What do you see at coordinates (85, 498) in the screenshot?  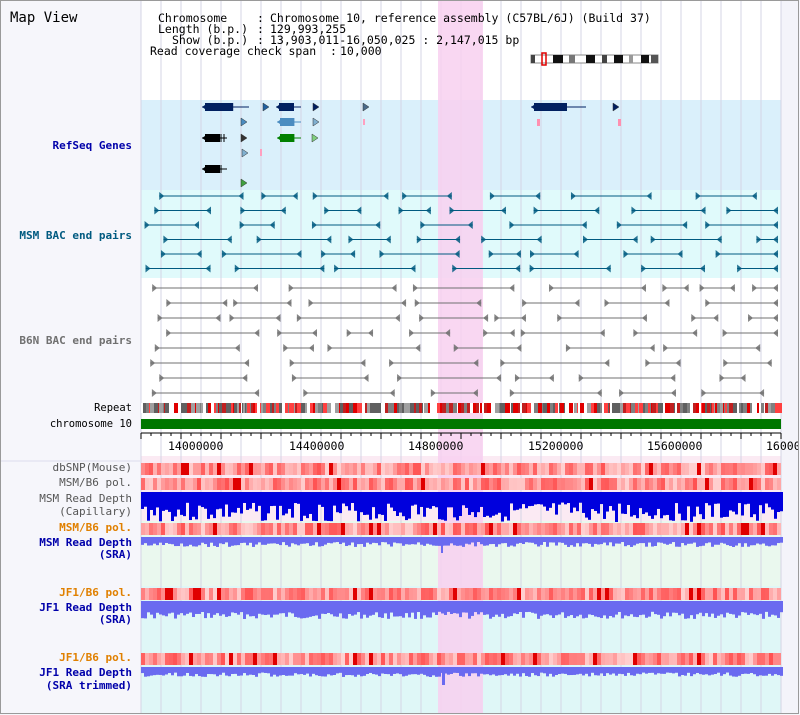 I see `msm-depth-capillary-label: MSM Read Depth` at bounding box center [85, 498].